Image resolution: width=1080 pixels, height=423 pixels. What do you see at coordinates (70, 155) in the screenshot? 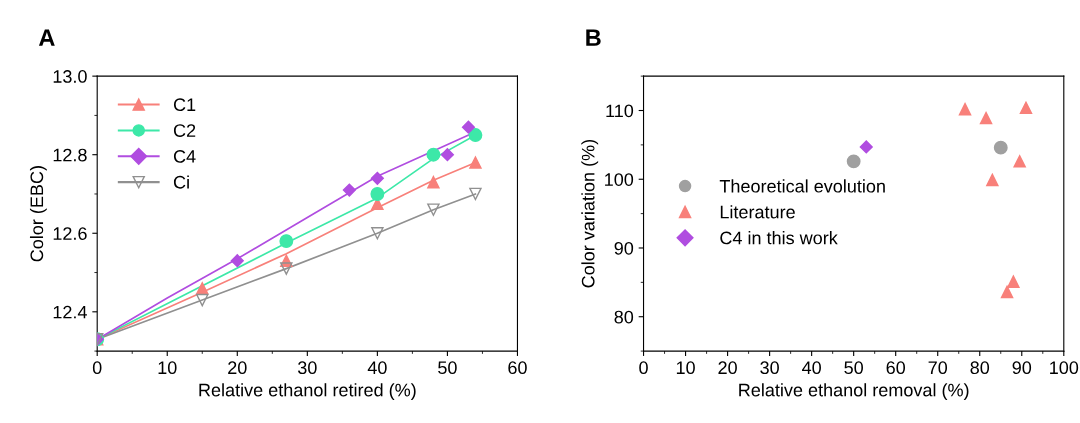
I see `y-tick-label: 12.8` at bounding box center [70, 155].